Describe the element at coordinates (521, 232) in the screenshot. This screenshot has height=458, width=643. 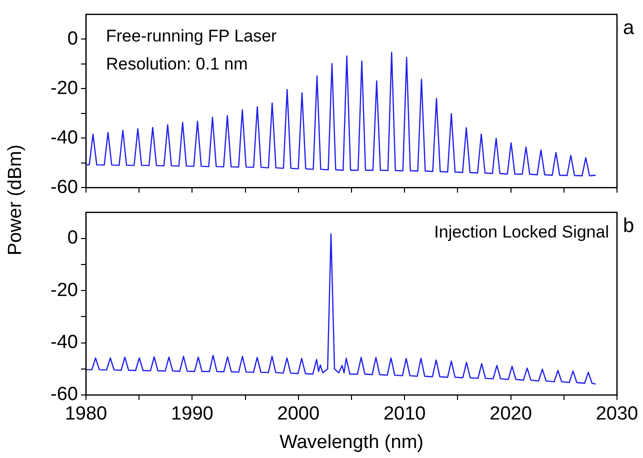
I see `annotation: Injection Locked Signal` at that location.